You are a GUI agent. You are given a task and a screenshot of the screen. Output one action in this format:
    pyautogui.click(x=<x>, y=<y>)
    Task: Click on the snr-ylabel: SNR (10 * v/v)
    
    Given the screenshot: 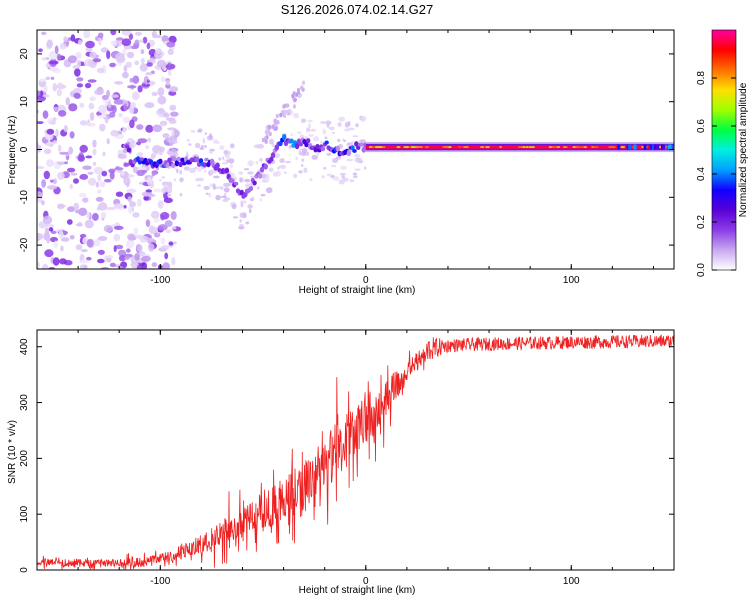 What is the action you would take?
    pyautogui.click(x=12, y=452)
    